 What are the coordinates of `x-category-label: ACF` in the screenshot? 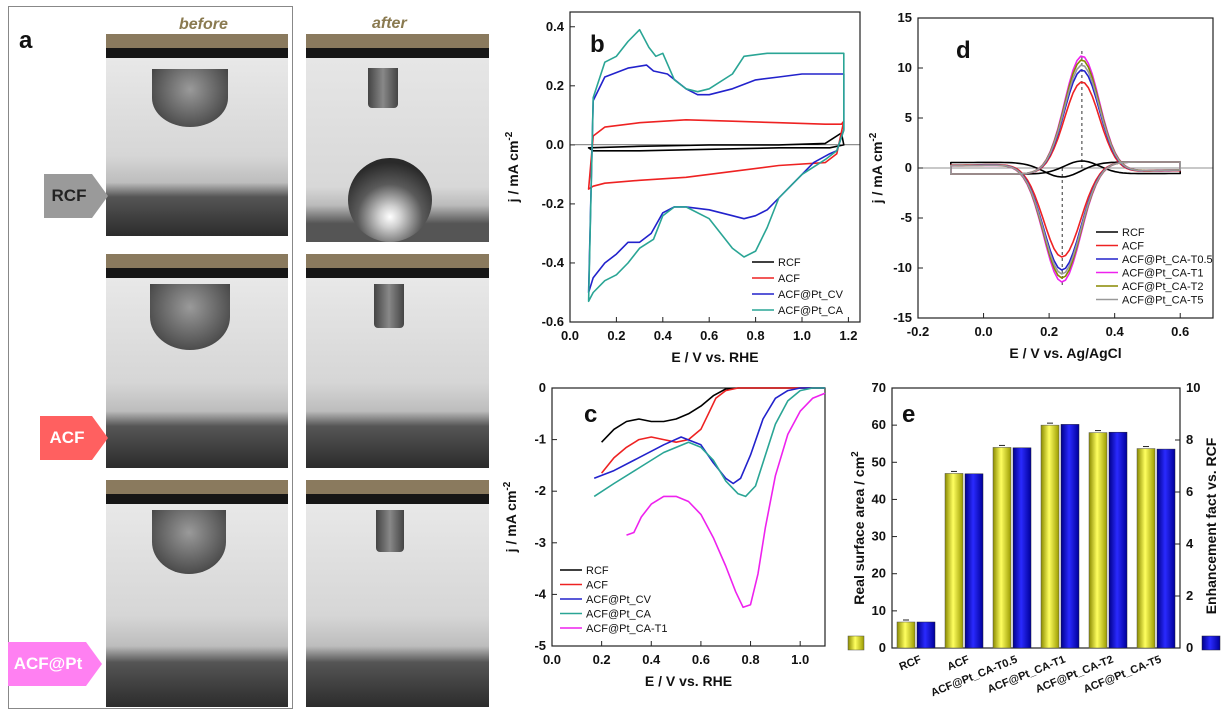 It's located at (959, 664).